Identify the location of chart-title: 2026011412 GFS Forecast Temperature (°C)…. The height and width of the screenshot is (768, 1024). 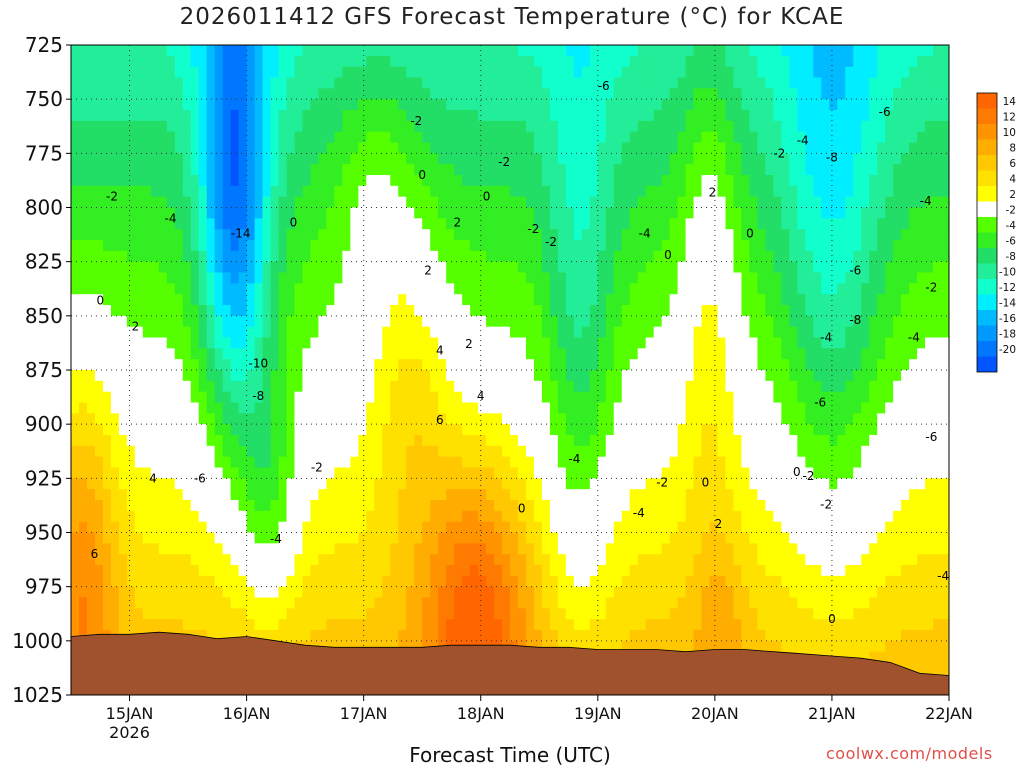
(512, 17).